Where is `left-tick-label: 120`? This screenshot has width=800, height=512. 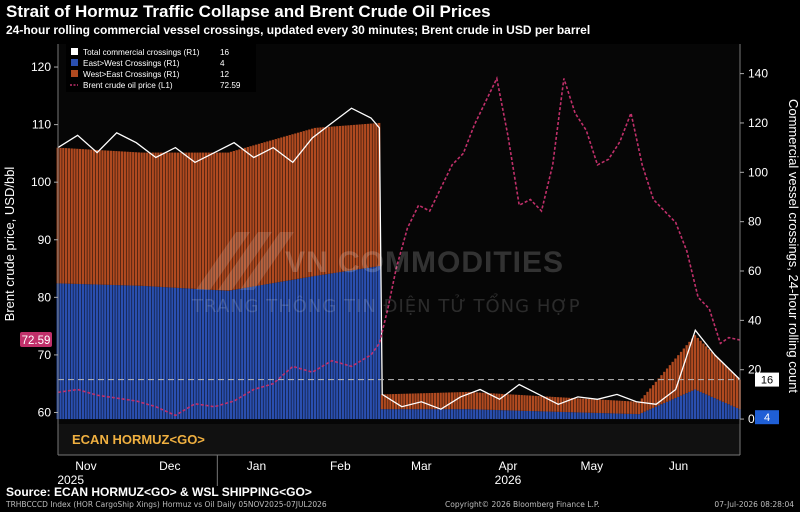 left-tick-label: 120 is located at coordinates (41, 67).